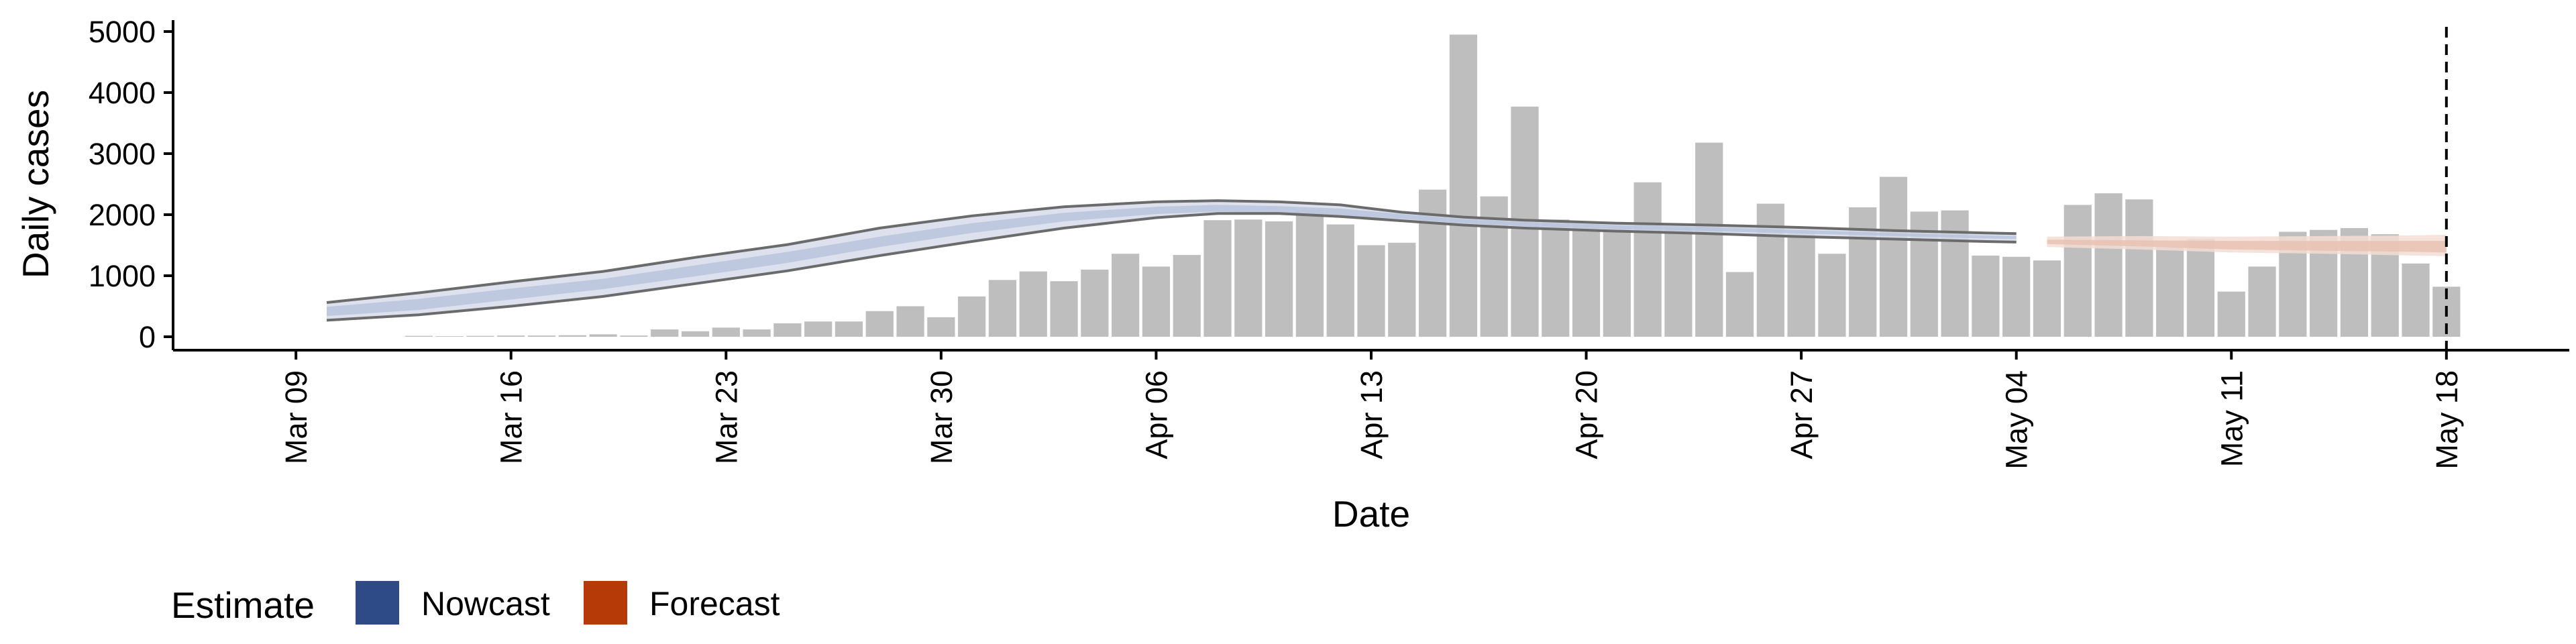 The width and height of the screenshot is (2576, 644). Describe the element at coordinates (147, 337) in the screenshot. I see `y-tick-label: 0` at that location.